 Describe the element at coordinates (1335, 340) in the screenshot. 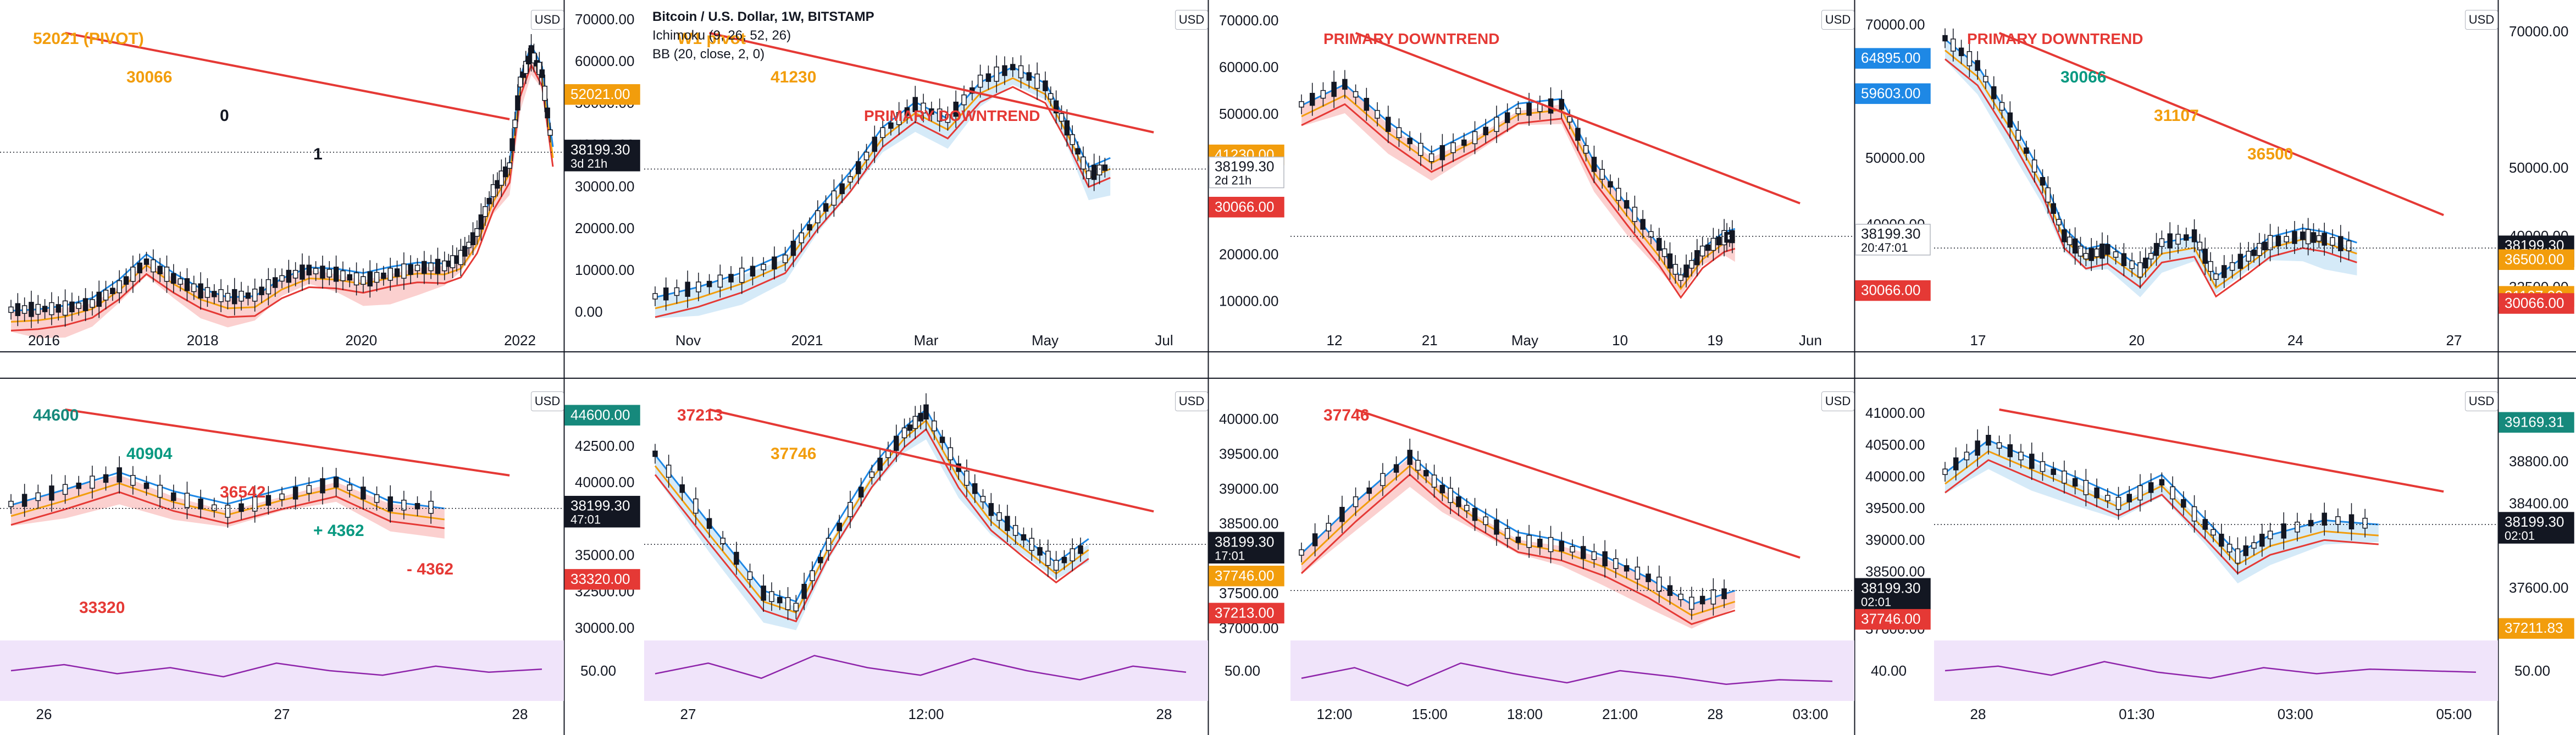

I see `x-tick: 12` at that location.